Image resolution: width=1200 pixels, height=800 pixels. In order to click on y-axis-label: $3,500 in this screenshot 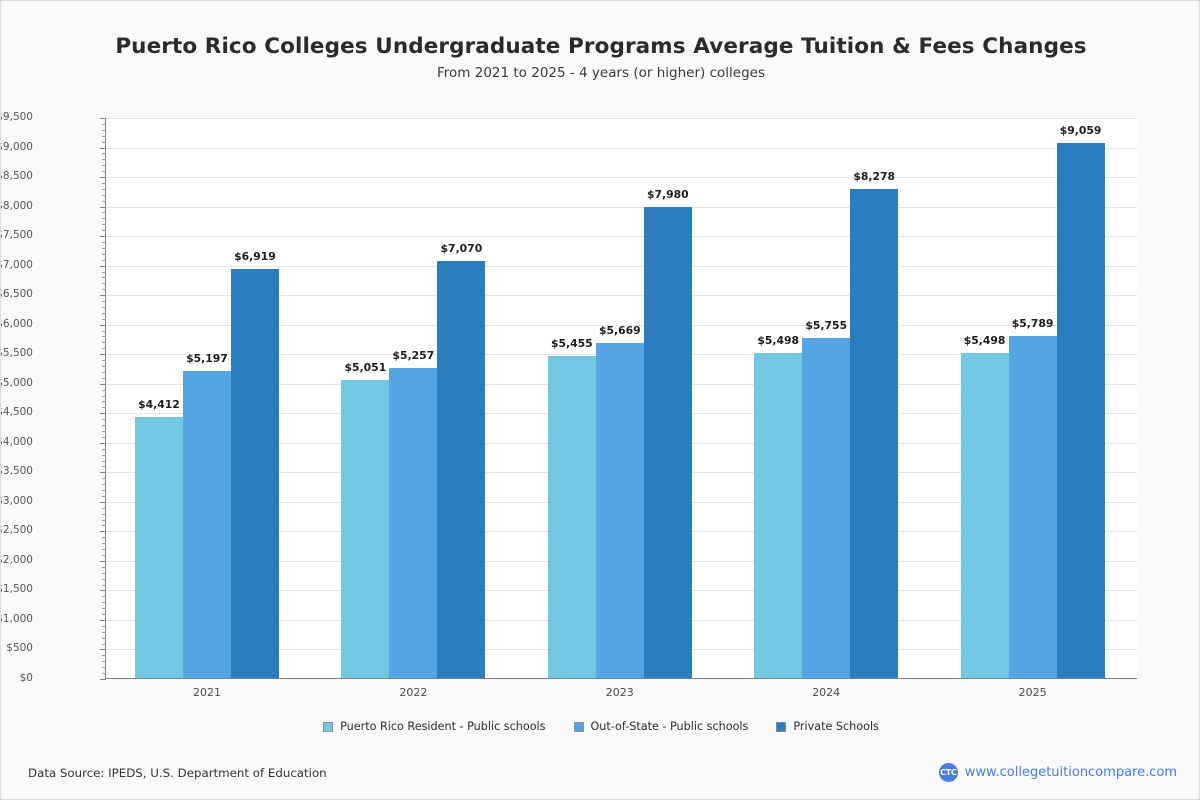, I will do `click(17, 471)`.